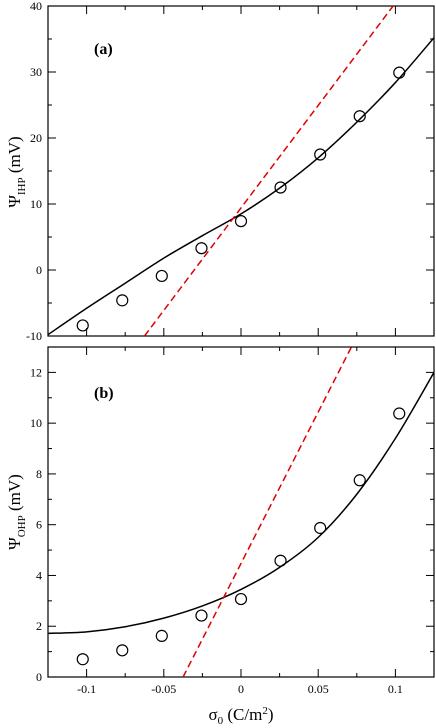 This screenshot has width=436, height=728. I want to click on panel-b-y-tick-label: 6, so click(39, 525).